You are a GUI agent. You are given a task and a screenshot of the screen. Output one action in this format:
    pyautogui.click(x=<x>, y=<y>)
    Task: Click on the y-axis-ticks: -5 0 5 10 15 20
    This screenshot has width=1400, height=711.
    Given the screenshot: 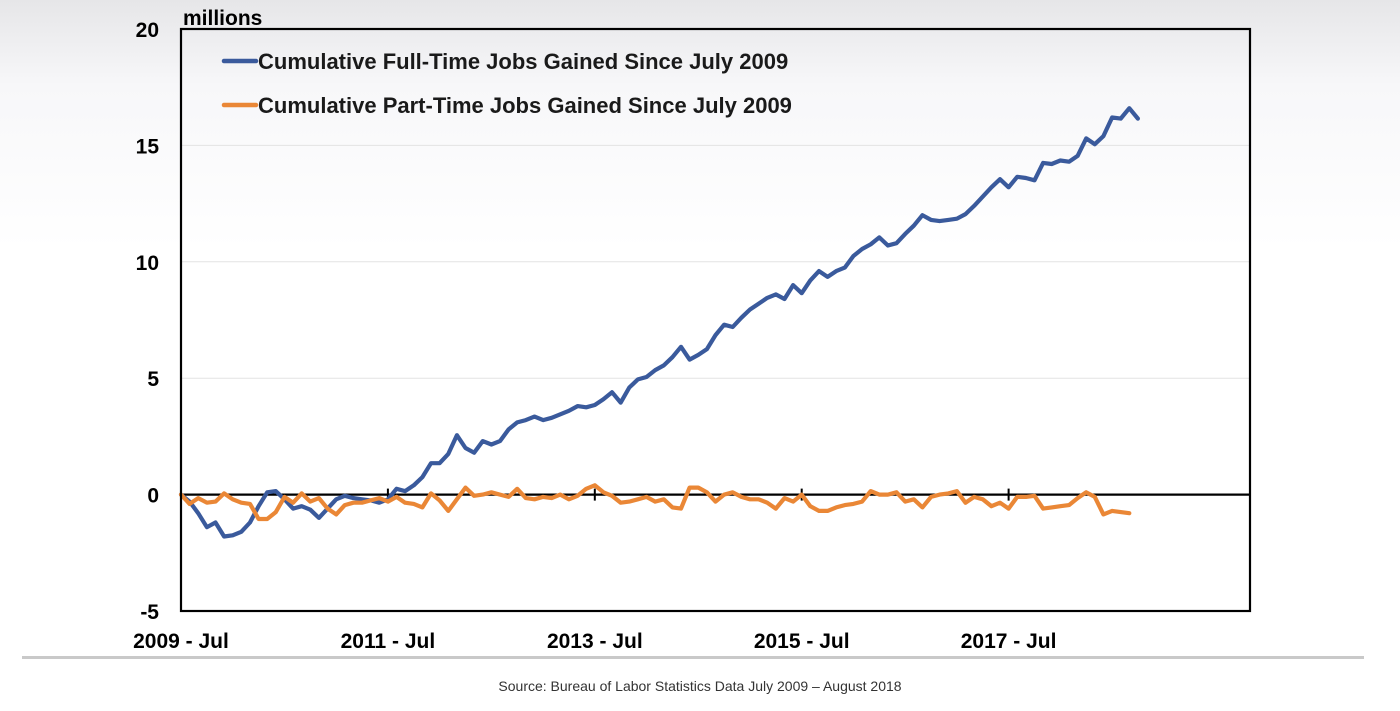 What is the action you would take?
    pyautogui.click(x=148, y=321)
    